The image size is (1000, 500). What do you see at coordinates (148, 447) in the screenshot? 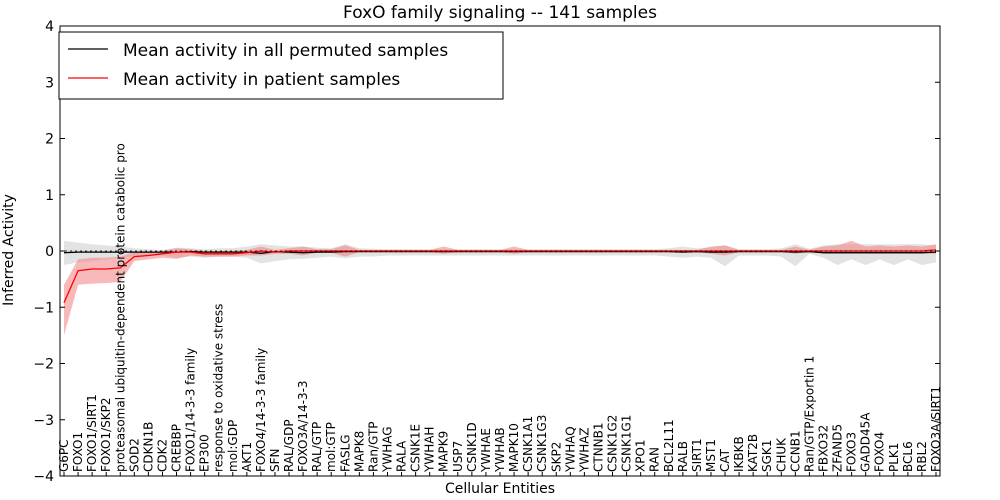
I see `x-tick-label: CDKN1B` at bounding box center [148, 447].